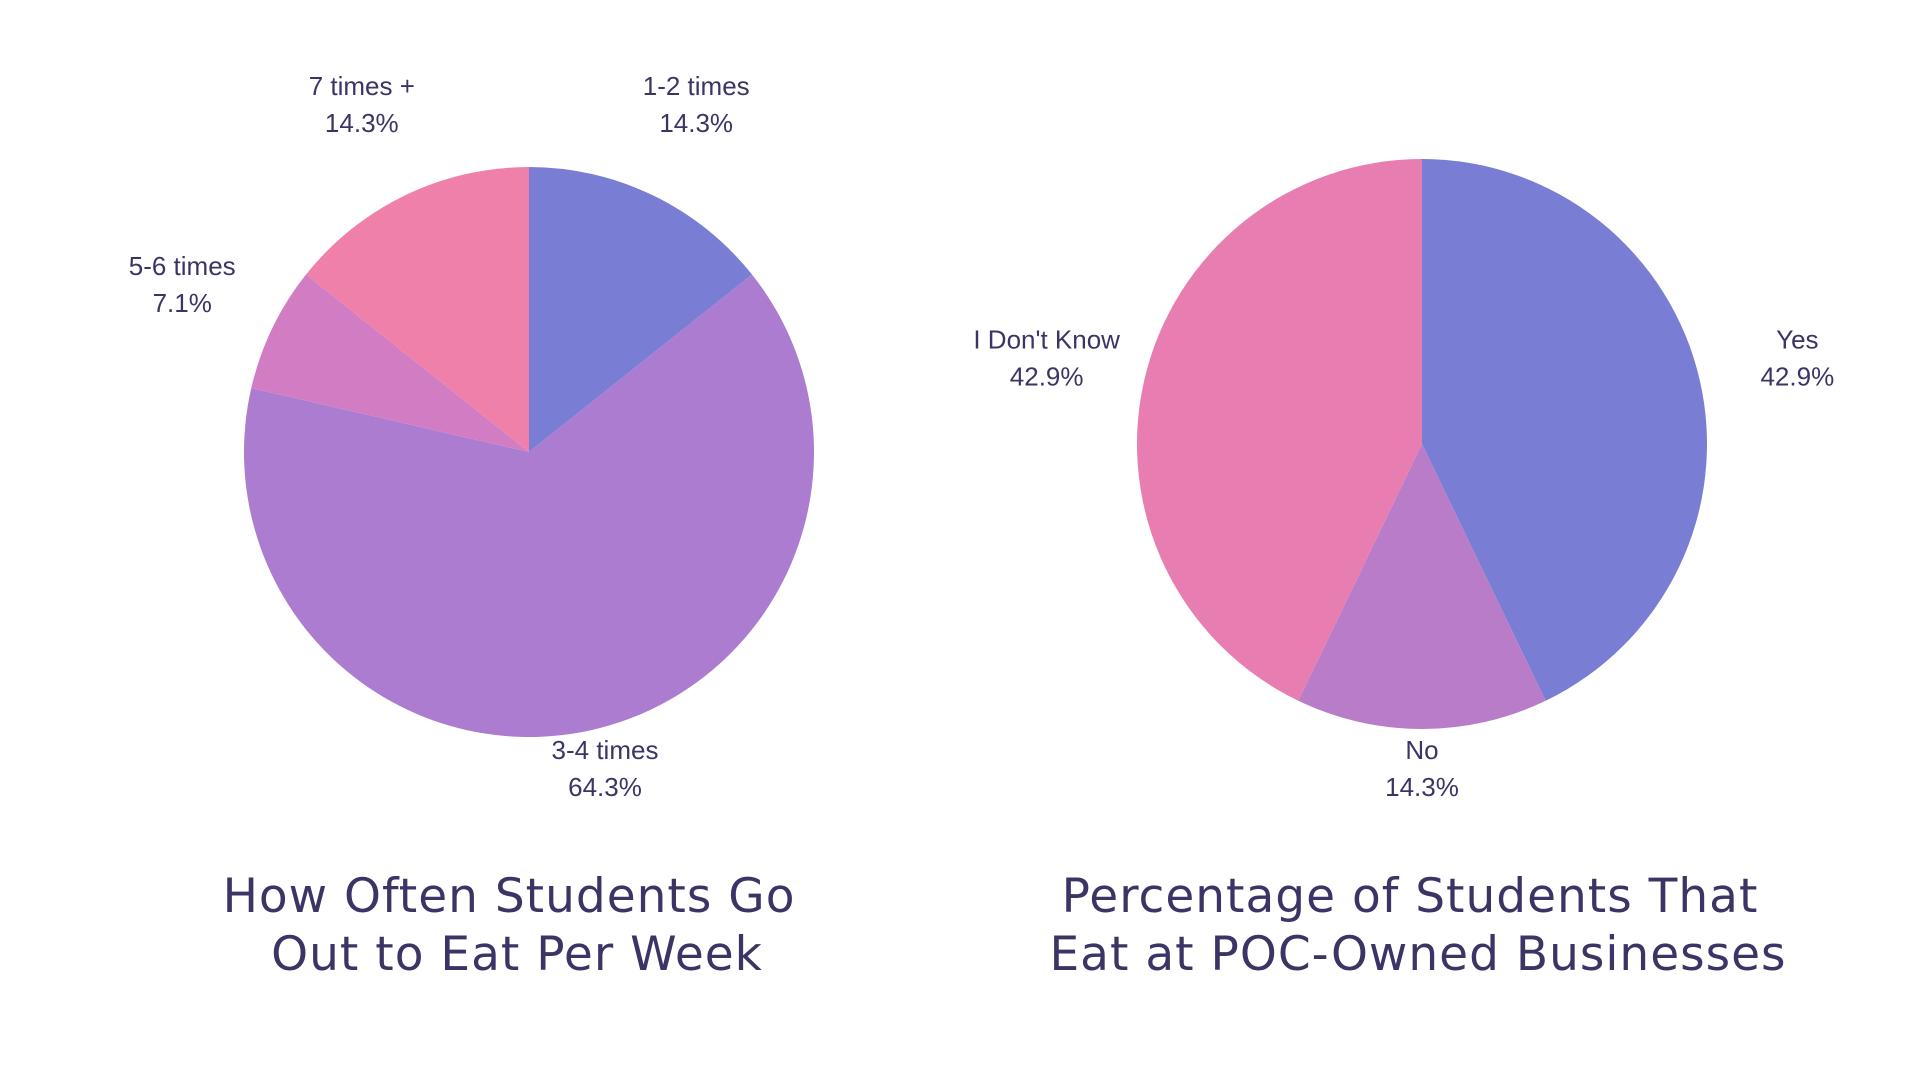 The height and width of the screenshot is (1080, 1920). Describe the element at coordinates (1797, 357) in the screenshot. I see `slice-label: Yes 42.9%` at that location.